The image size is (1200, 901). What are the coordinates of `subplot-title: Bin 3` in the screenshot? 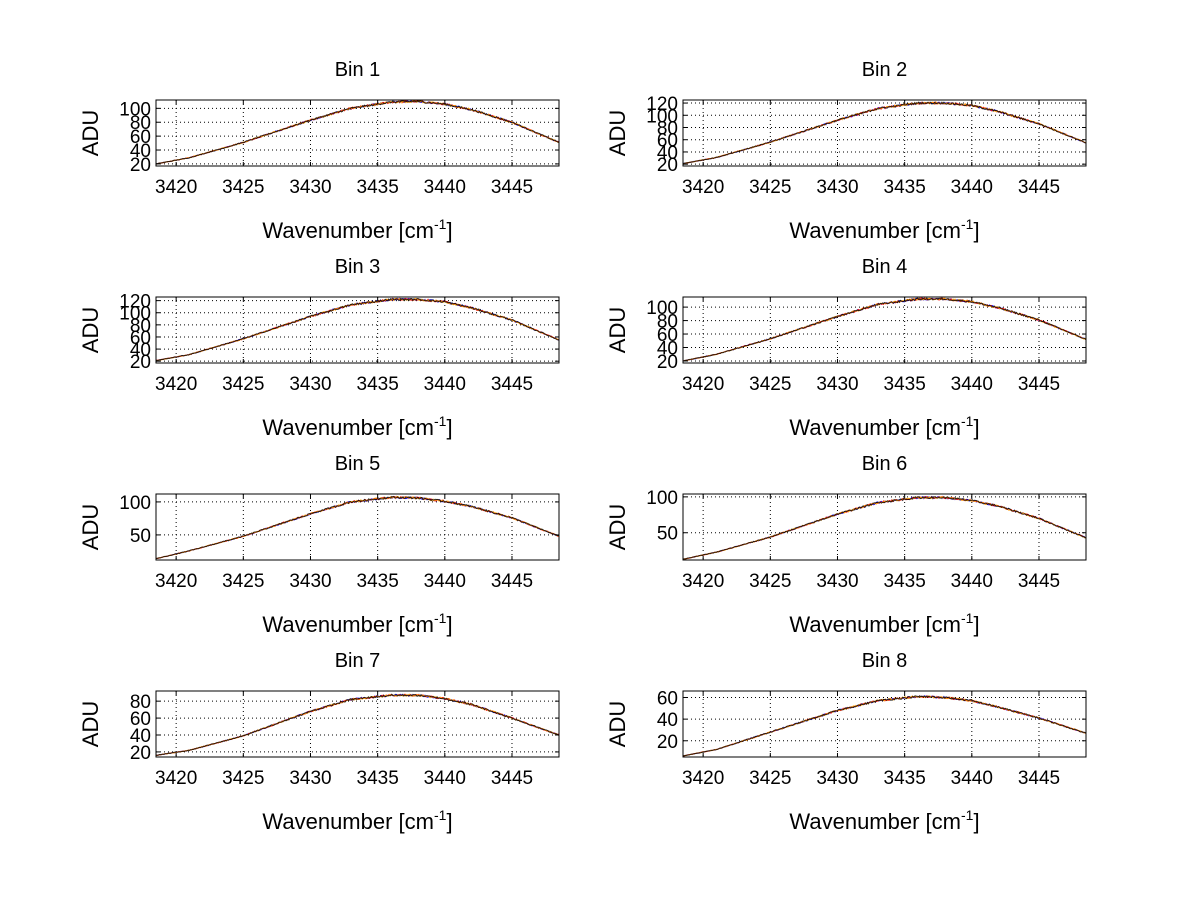 It's located at (358, 267).